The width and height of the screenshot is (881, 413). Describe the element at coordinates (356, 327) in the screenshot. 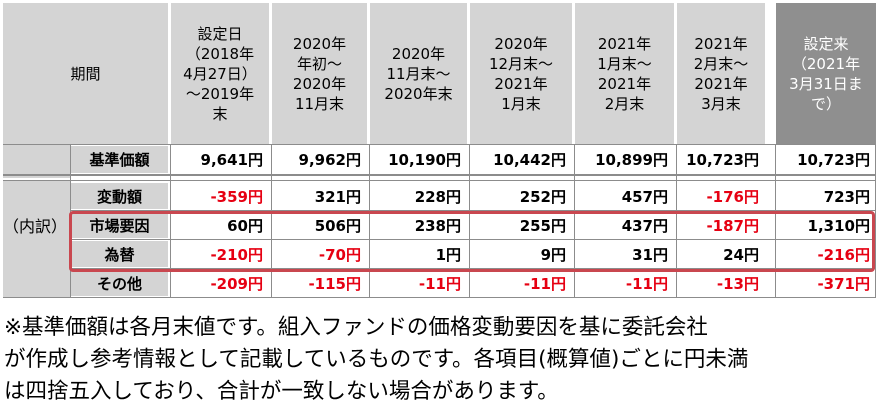

I see `footnote-line-1: ※基準価額は各月末値です。組入ファンドの価格変動要因を基に委託会社` at that location.